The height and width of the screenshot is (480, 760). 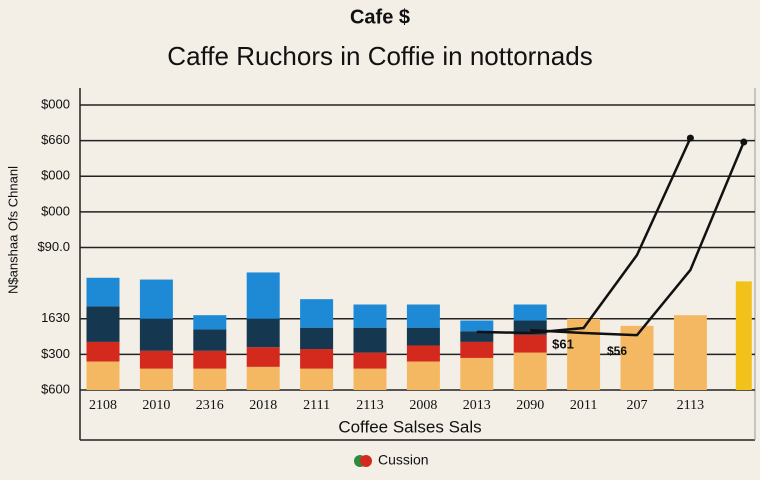 I want to click on annotation: $61, so click(x=563, y=343).